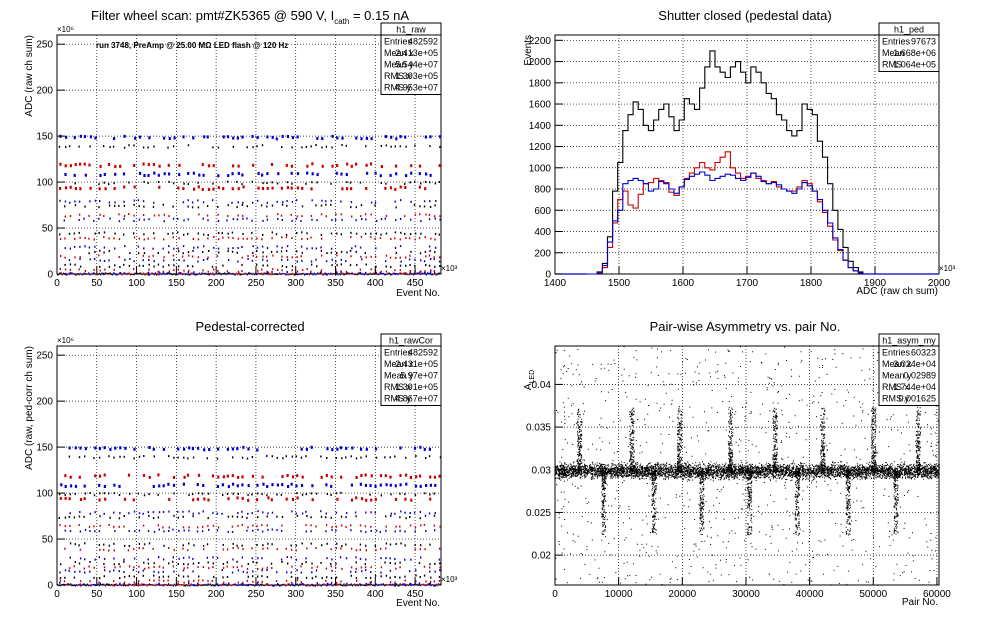 The width and height of the screenshot is (996, 622). I want to click on y-tick-label: 100, so click(44, 494).